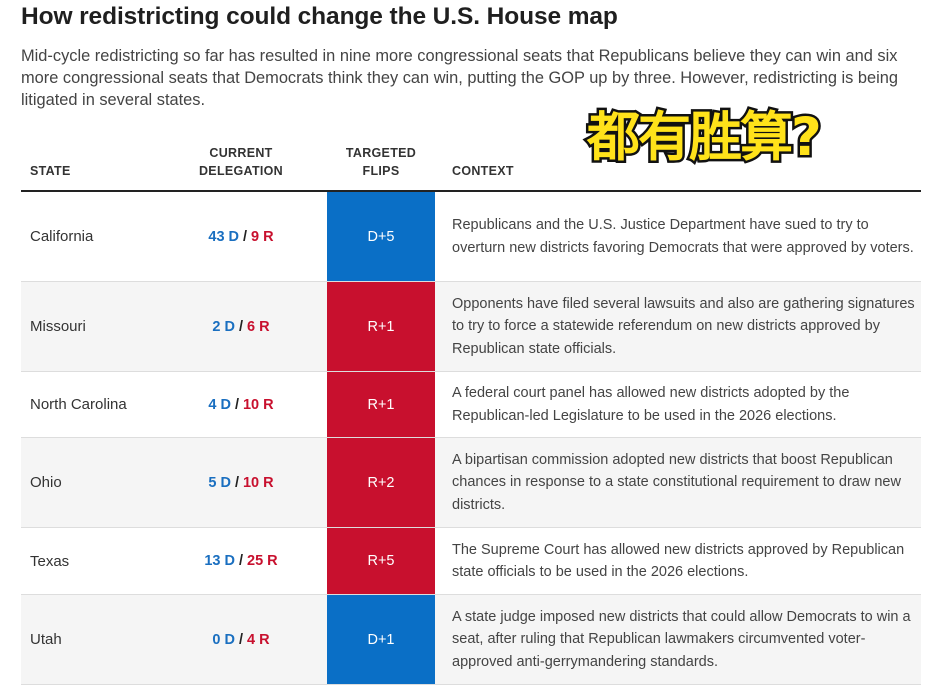 This screenshot has width=931, height=692. I want to click on rep-seats: 4 R, so click(258, 639).